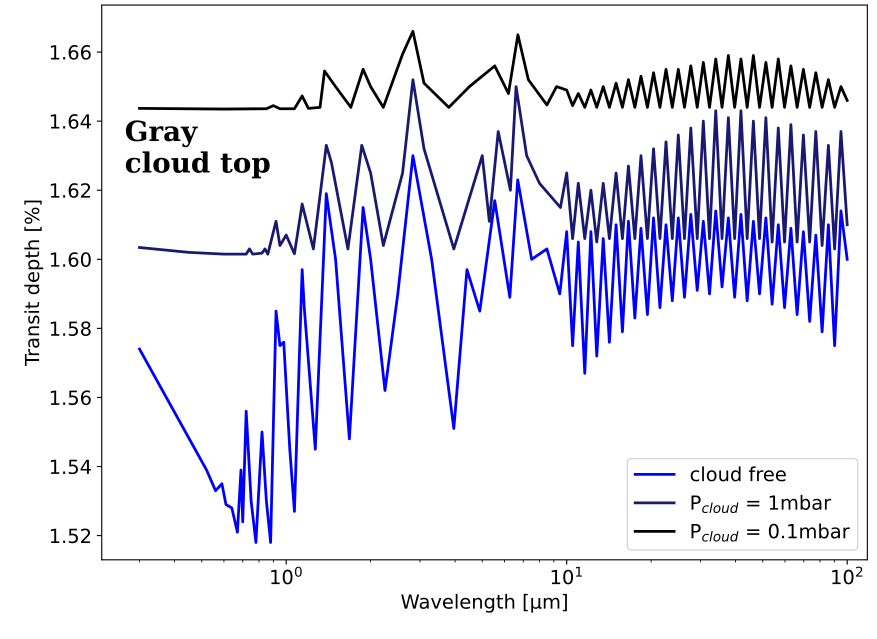 This screenshot has height=639, width=877. Describe the element at coordinates (70, 467) in the screenshot. I see `y-tick-label: 1.54` at that location.